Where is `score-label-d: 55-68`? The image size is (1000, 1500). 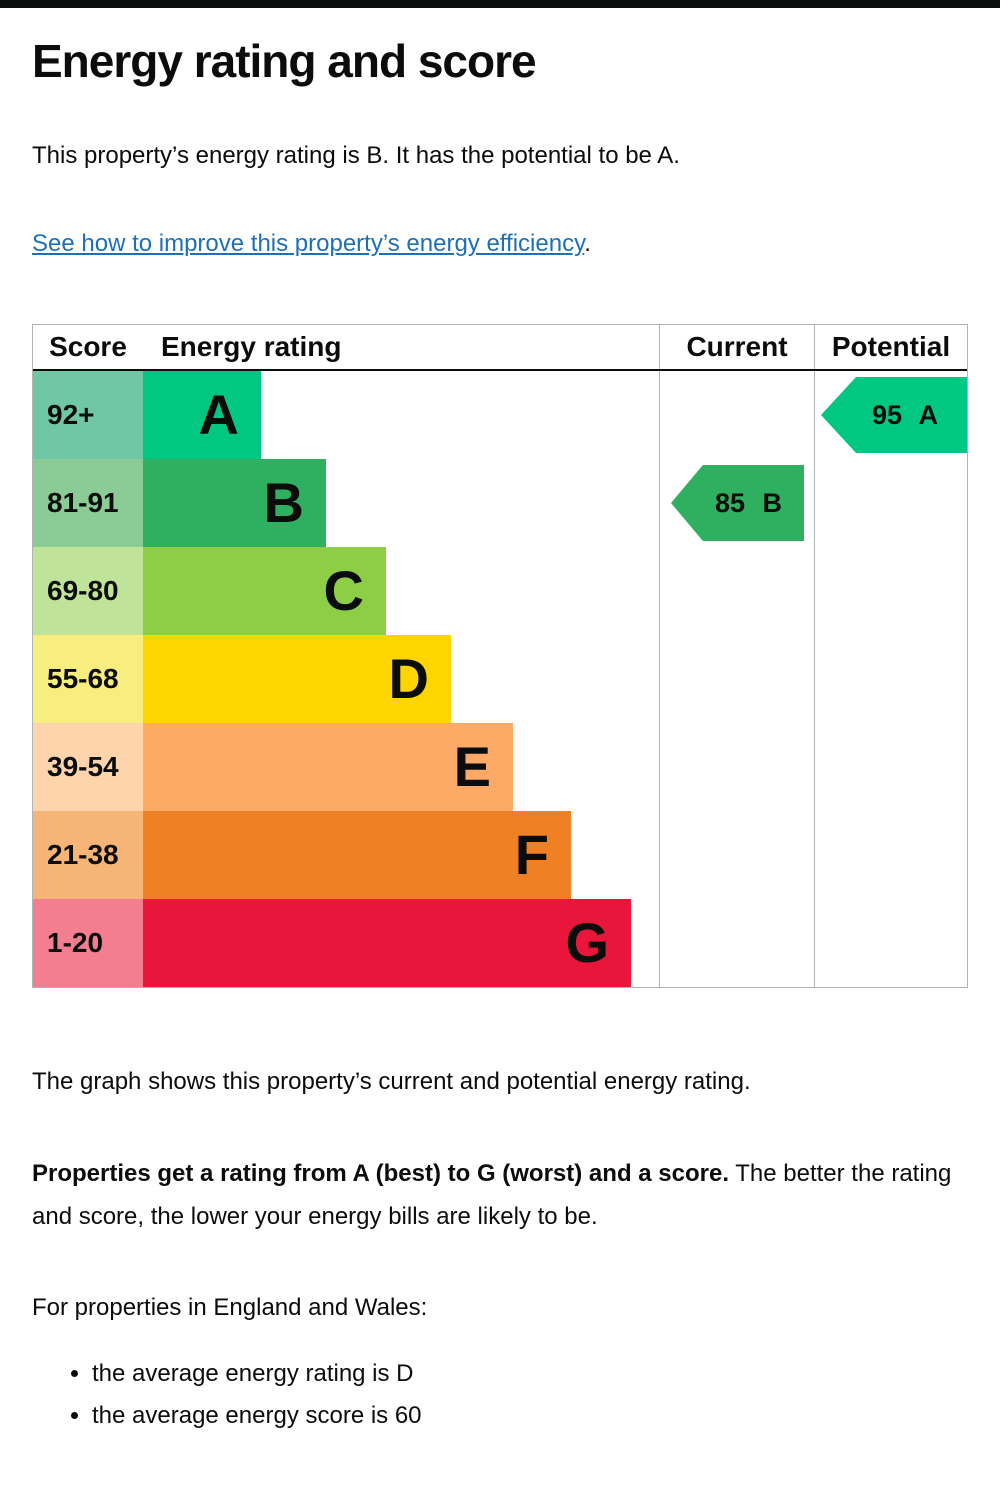
score-label-d: 55-68 is located at coordinates (88, 679).